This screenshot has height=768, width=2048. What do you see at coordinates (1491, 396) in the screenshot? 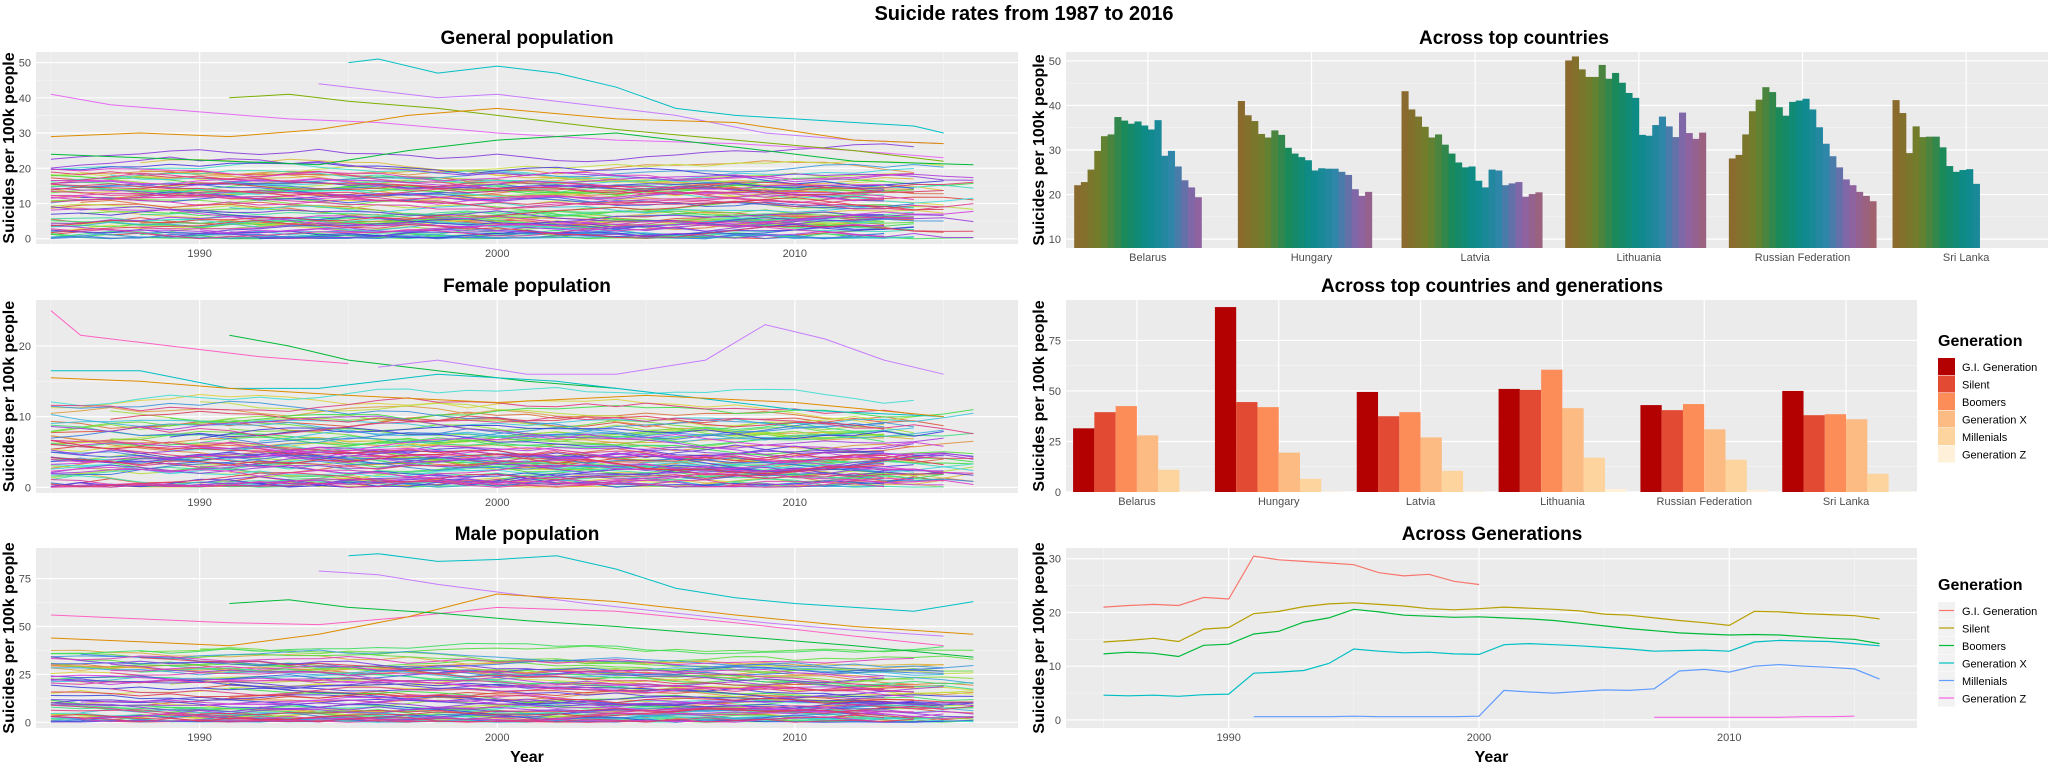
I see `countries_generations-panel-background` at bounding box center [1491, 396].